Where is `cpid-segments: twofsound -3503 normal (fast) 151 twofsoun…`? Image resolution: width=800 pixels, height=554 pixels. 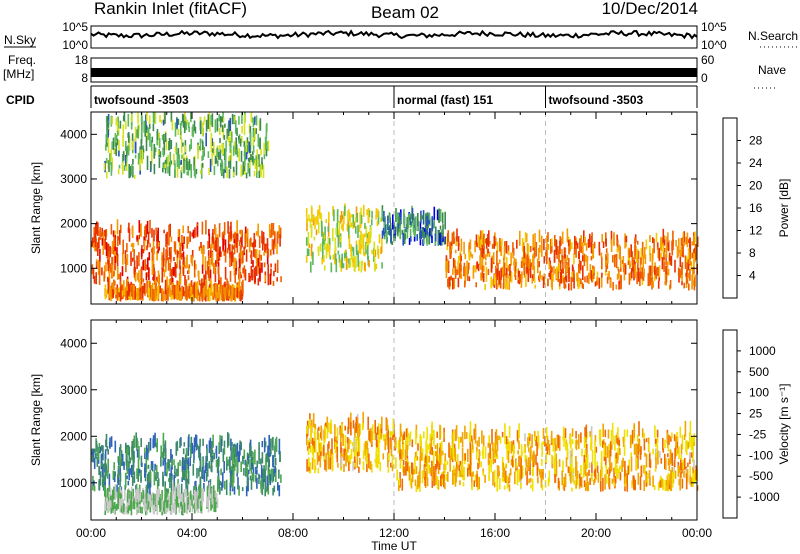
cpid-segments: twofsound -3503 normal (fast) 151 twofsoun… is located at coordinates (369, 97).